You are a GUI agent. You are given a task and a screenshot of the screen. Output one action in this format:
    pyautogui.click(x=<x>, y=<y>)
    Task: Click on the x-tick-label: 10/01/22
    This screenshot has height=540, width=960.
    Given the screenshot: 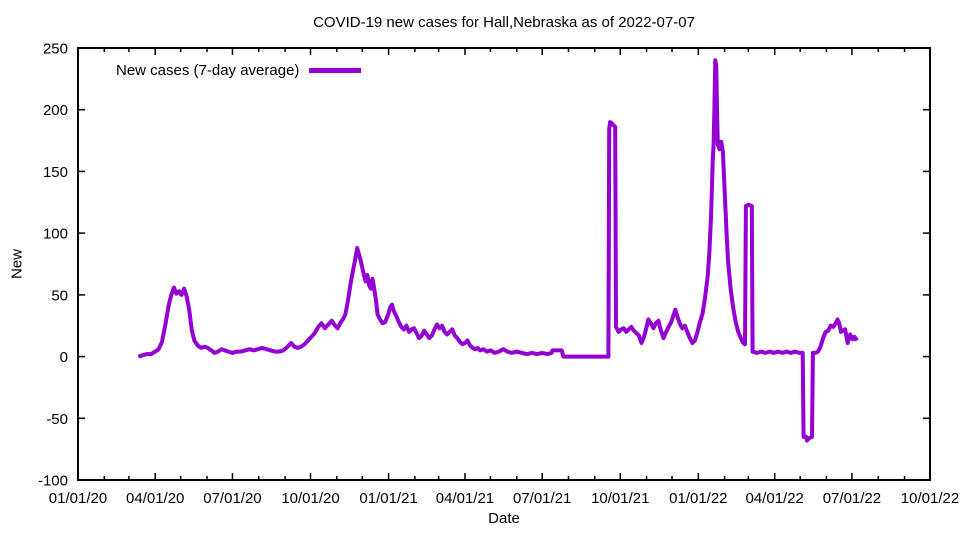 What is the action you would take?
    pyautogui.click(x=930, y=498)
    